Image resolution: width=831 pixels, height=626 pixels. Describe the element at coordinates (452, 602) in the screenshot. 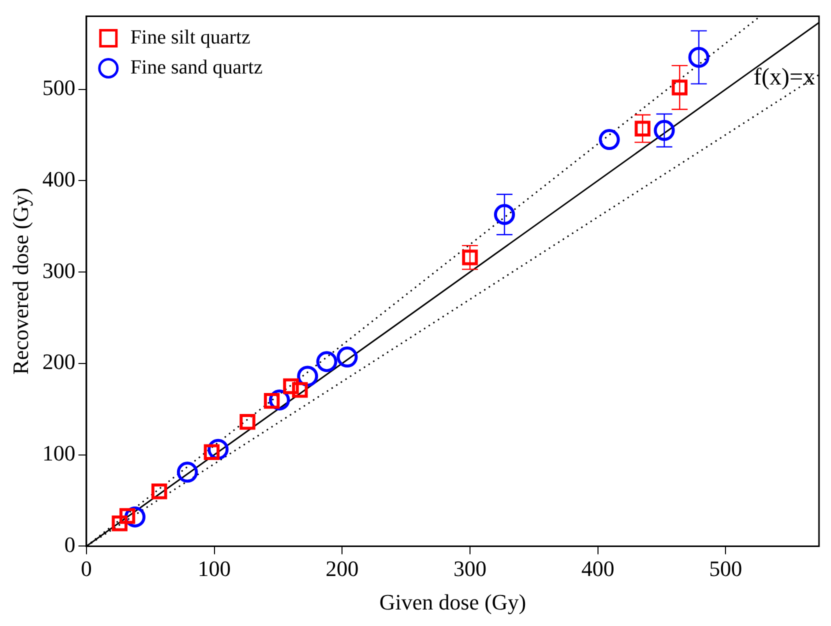

I see `x-axis-title: Given dose (Gy)` at that location.